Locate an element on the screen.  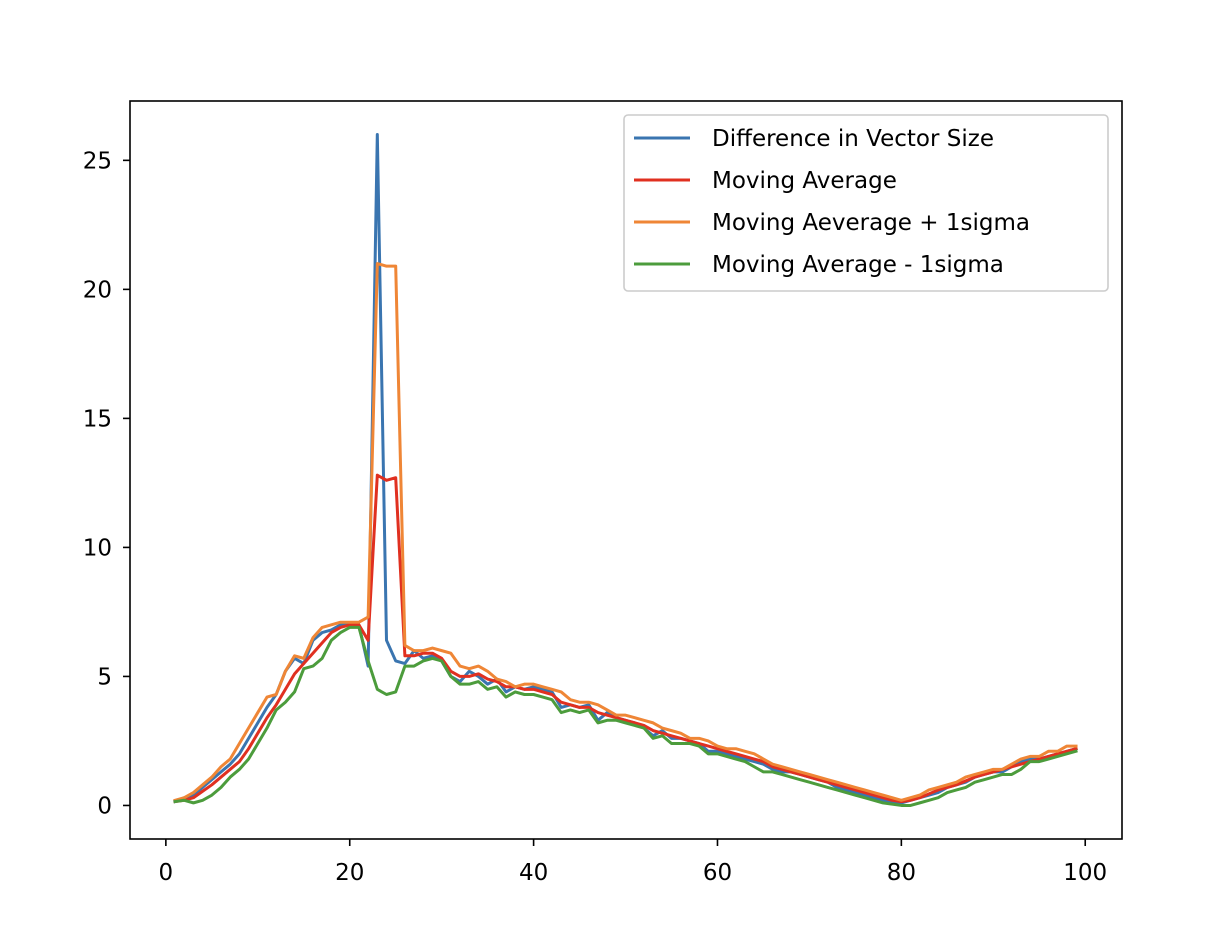
y-tick-label: 20 is located at coordinates (97, 290).